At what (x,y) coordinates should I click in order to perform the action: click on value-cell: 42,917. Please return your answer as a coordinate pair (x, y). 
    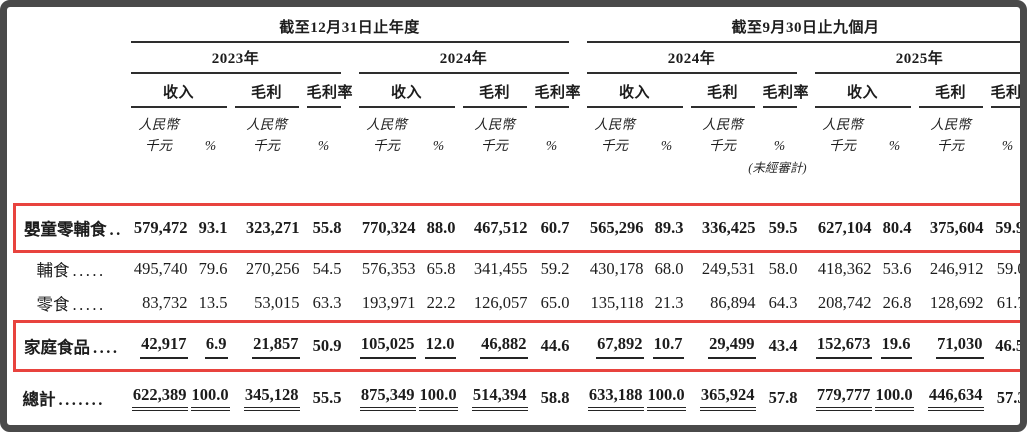
    Looking at the image, I should click on (158, 346).